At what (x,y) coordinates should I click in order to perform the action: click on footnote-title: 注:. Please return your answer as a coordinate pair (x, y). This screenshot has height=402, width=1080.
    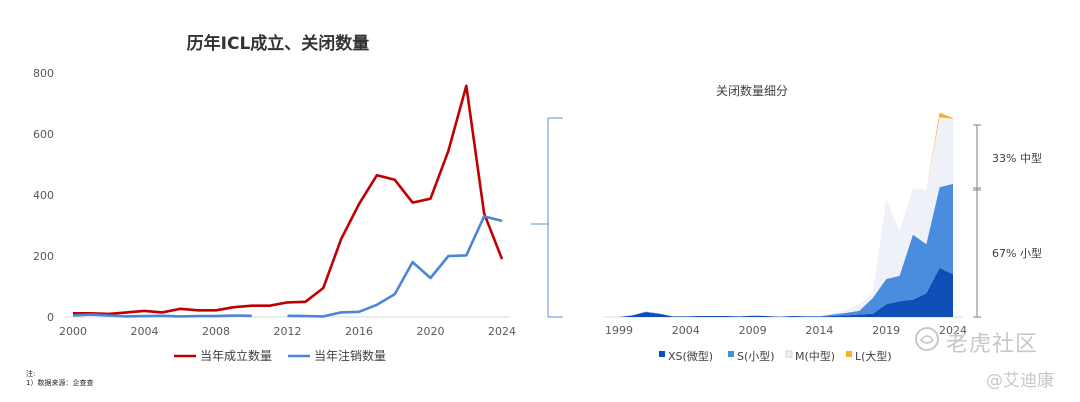
    Looking at the image, I should click on (31, 374).